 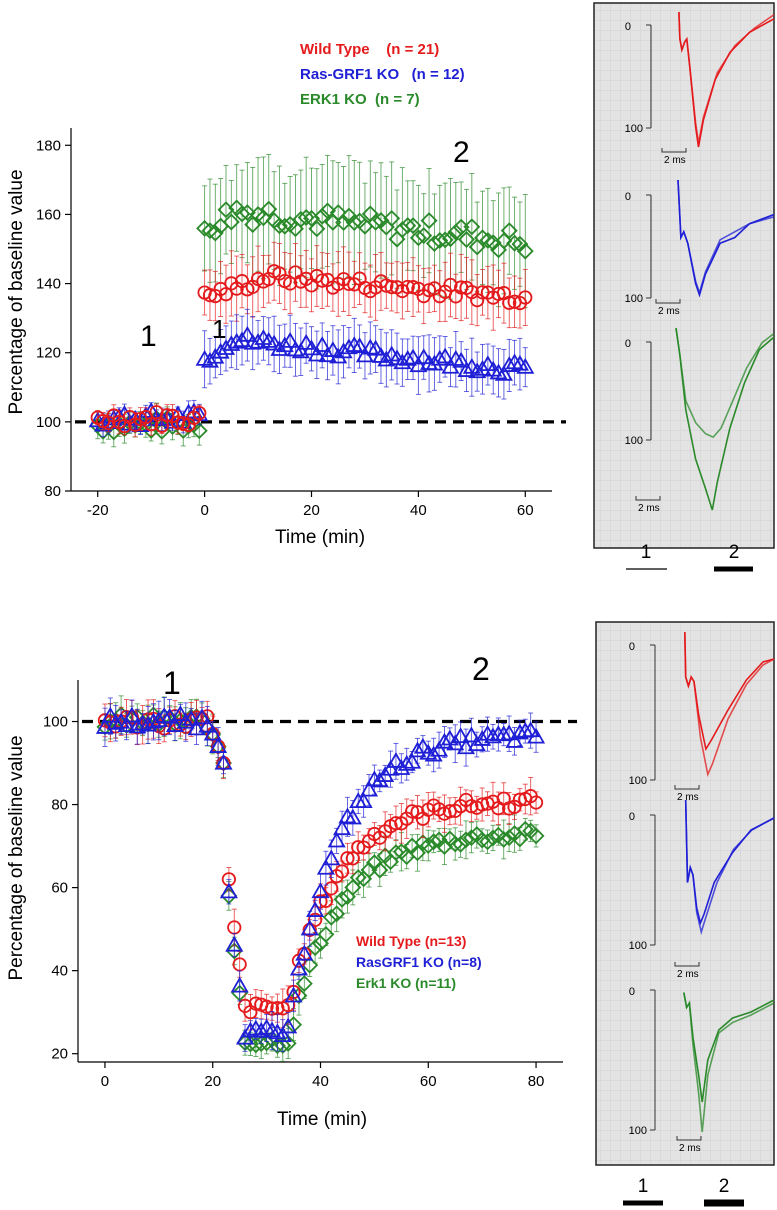 What do you see at coordinates (428, 1081) in the screenshot?
I see `chart-1-x-tick-label: 60` at bounding box center [428, 1081].